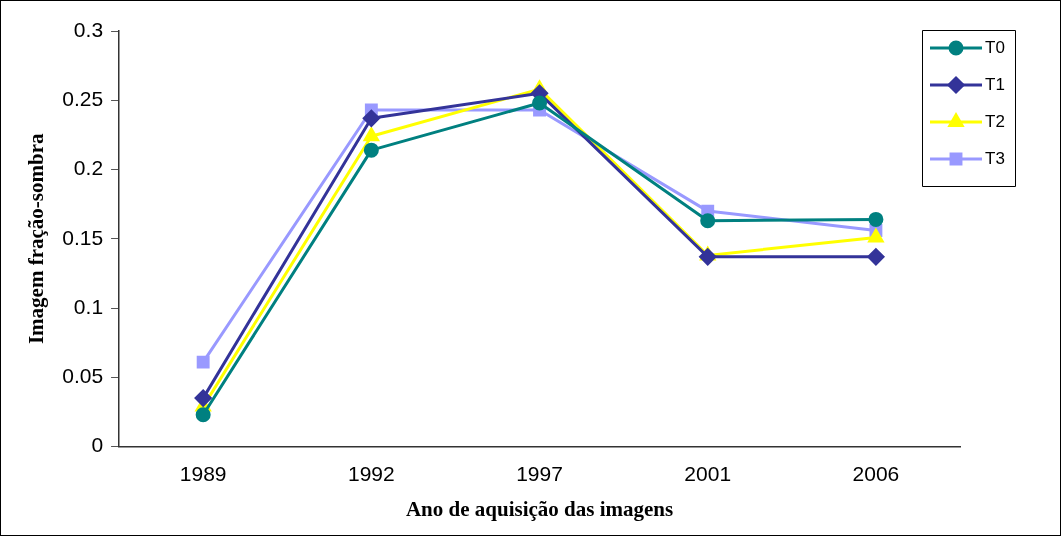  Describe the element at coordinates (995, 158) in the screenshot. I see `legend-label: T3` at that location.